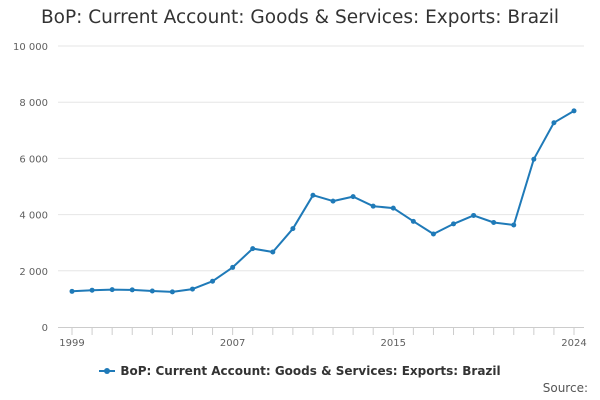  Describe the element at coordinates (33, 216) in the screenshot. I see `y-tick-label: 4 000` at that location.